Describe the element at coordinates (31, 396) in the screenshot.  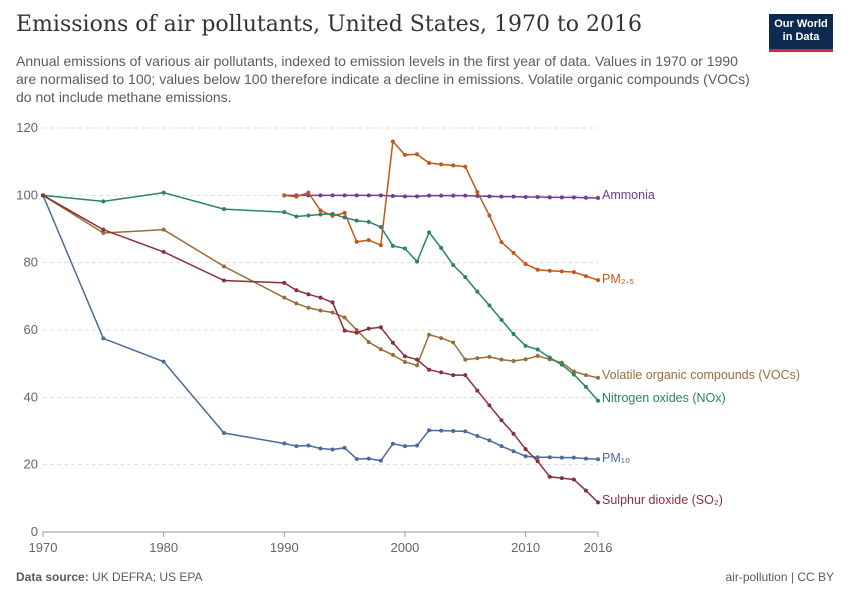
I see `y-tick-label: 40` at that location.